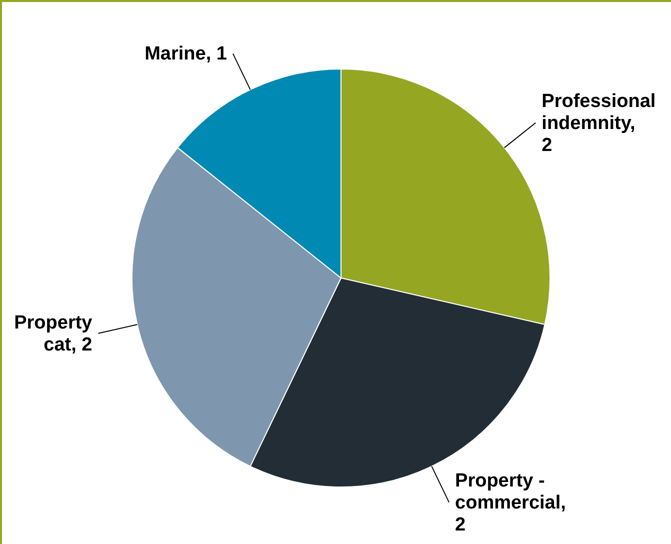 Image resolution: width=671 pixels, height=544 pixels. I want to click on slice-label: Property cat, 2, so click(53, 334).